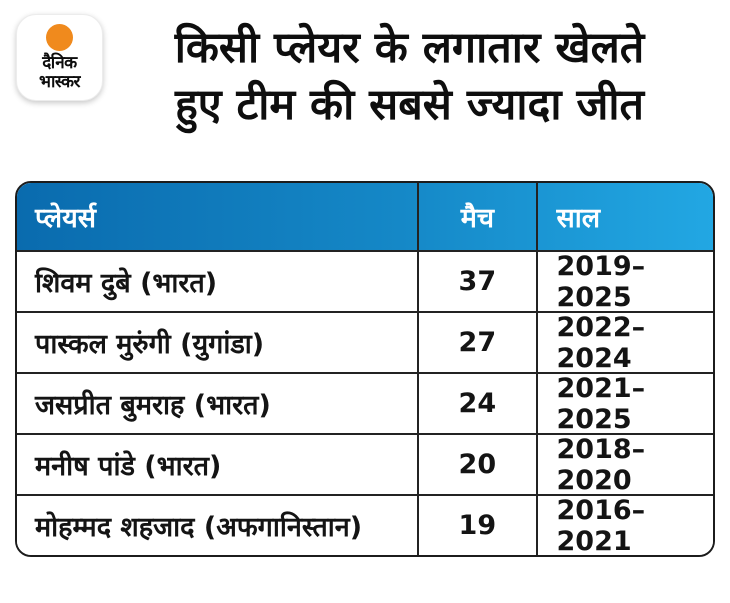 This screenshot has width=730, height=603. I want to click on player-cell: शिवम दुबे (भारत), so click(126, 283).